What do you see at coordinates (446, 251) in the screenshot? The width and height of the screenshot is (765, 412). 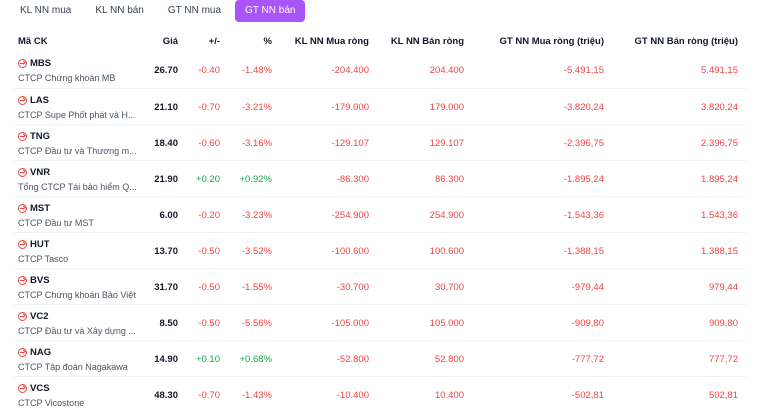 I see `kl-sell-cell: 100.600` at bounding box center [446, 251].